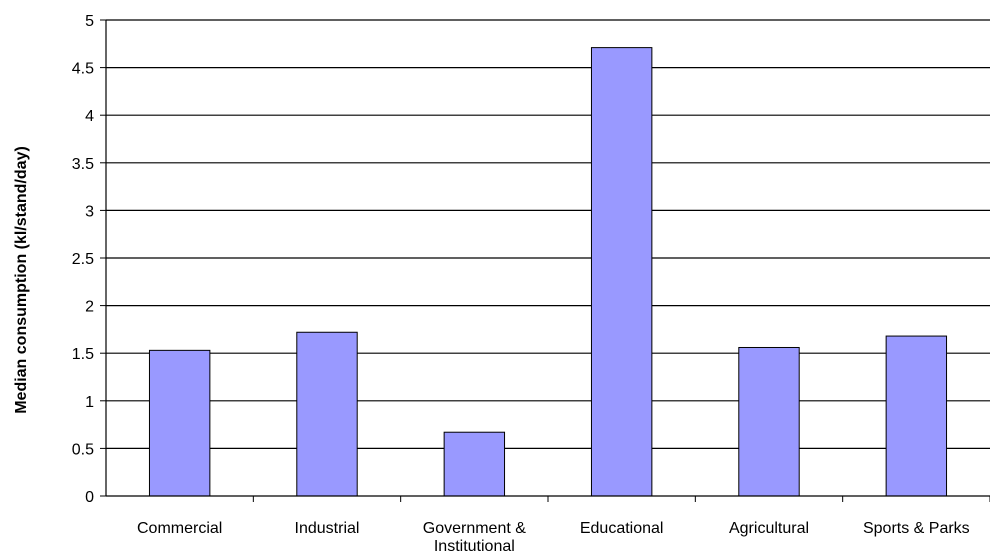 The width and height of the screenshot is (990, 557). I want to click on x-tick-label: Government & Institutional, so click(474, 537).